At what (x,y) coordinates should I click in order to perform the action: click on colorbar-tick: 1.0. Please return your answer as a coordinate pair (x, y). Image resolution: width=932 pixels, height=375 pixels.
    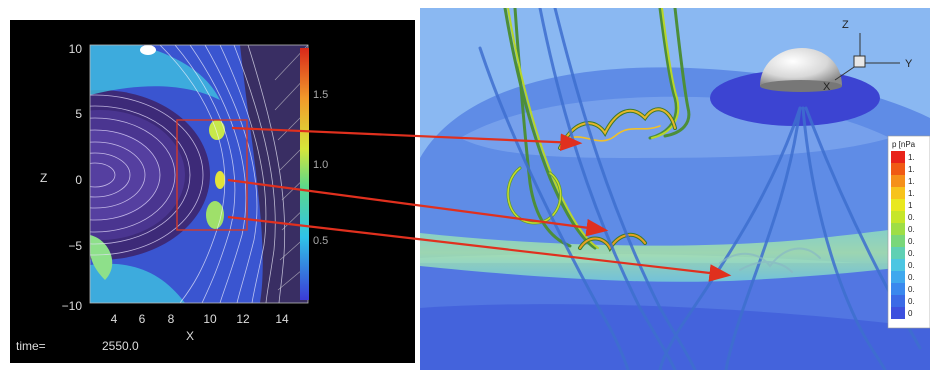
    Looking at the image, I should click on (320, 165).